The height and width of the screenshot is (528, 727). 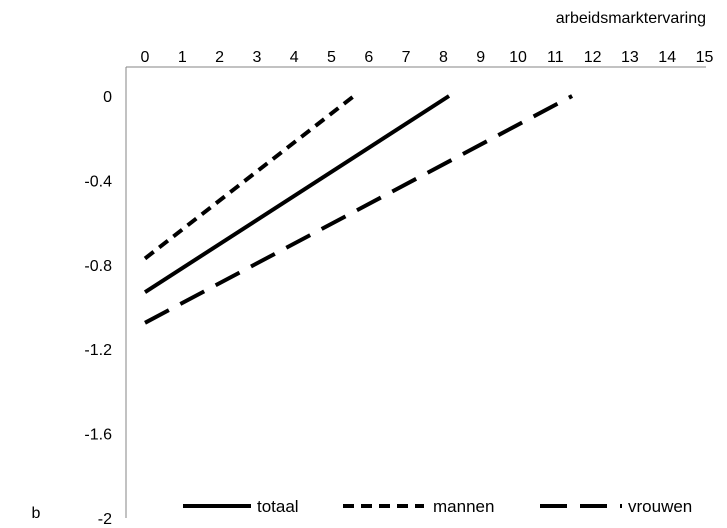 What do you see at coordinates (518, 57) in the screenshot?
I see `x-tick-label: 10` at bounding box center [518, 57].